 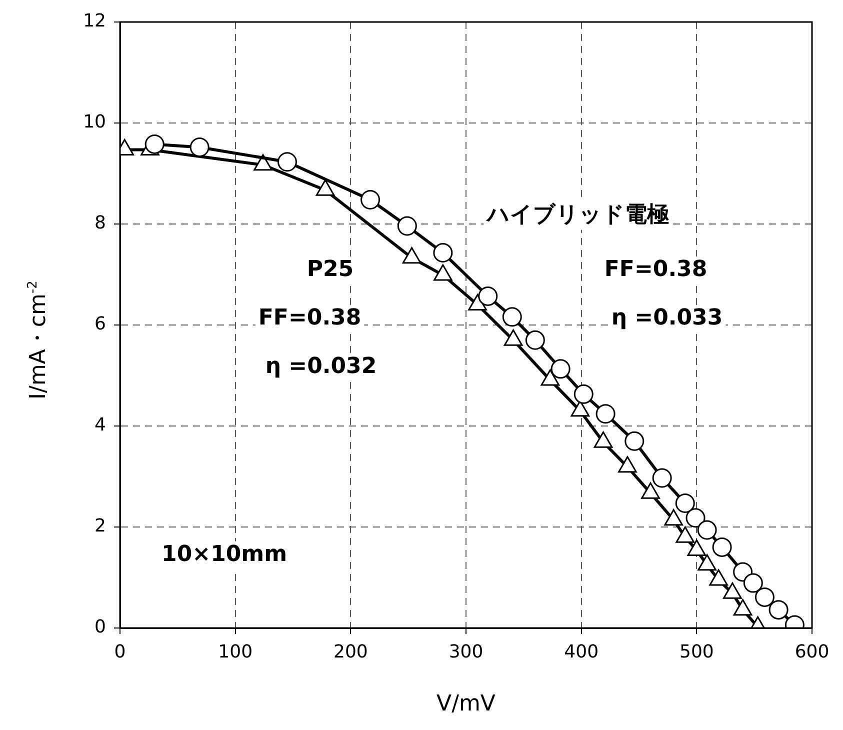 What do you see at coordinates (100, 223) in the screenshot?
I see `y-tick-label: 8` at bounding box center [100, 223].